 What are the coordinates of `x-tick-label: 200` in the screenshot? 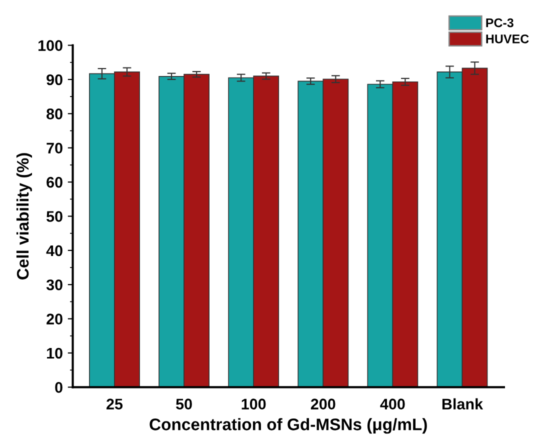 It's located at (323, 404).